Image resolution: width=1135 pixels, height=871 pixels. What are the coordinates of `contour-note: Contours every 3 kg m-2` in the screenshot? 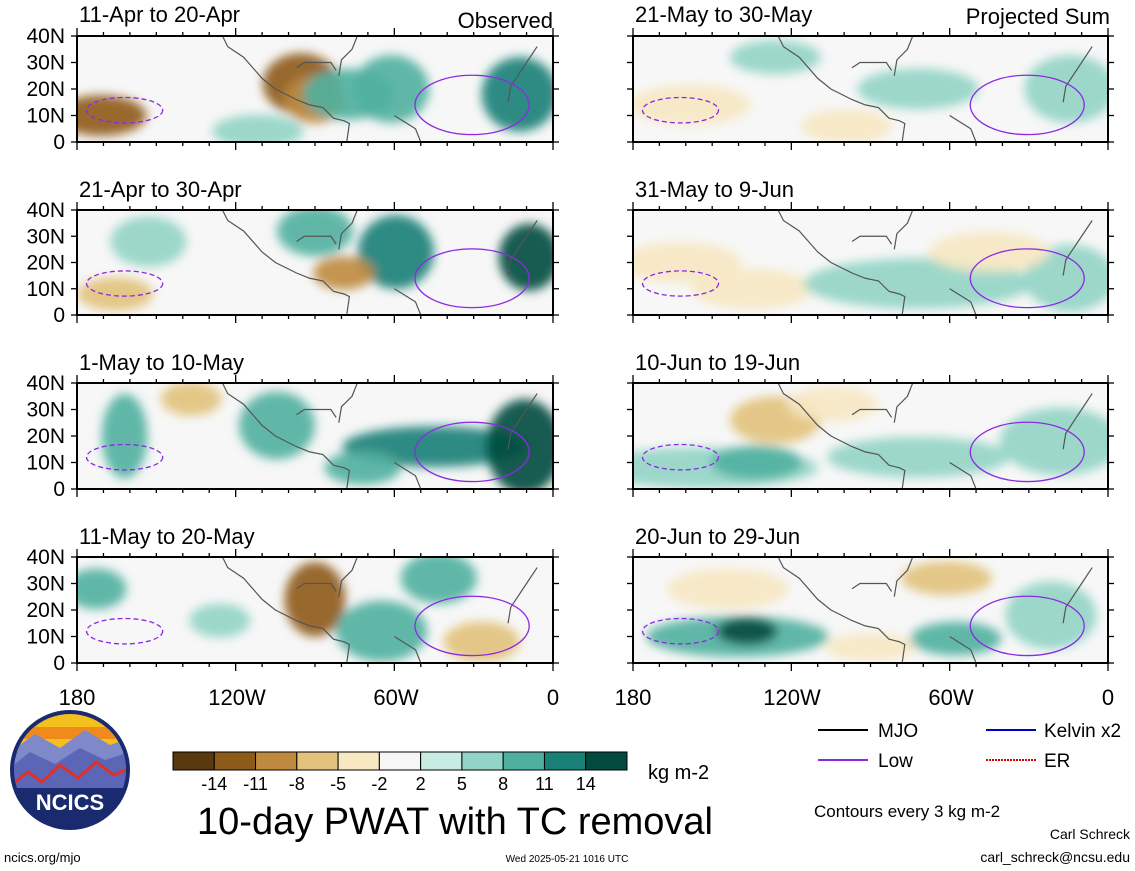 It's located at (907, 811).